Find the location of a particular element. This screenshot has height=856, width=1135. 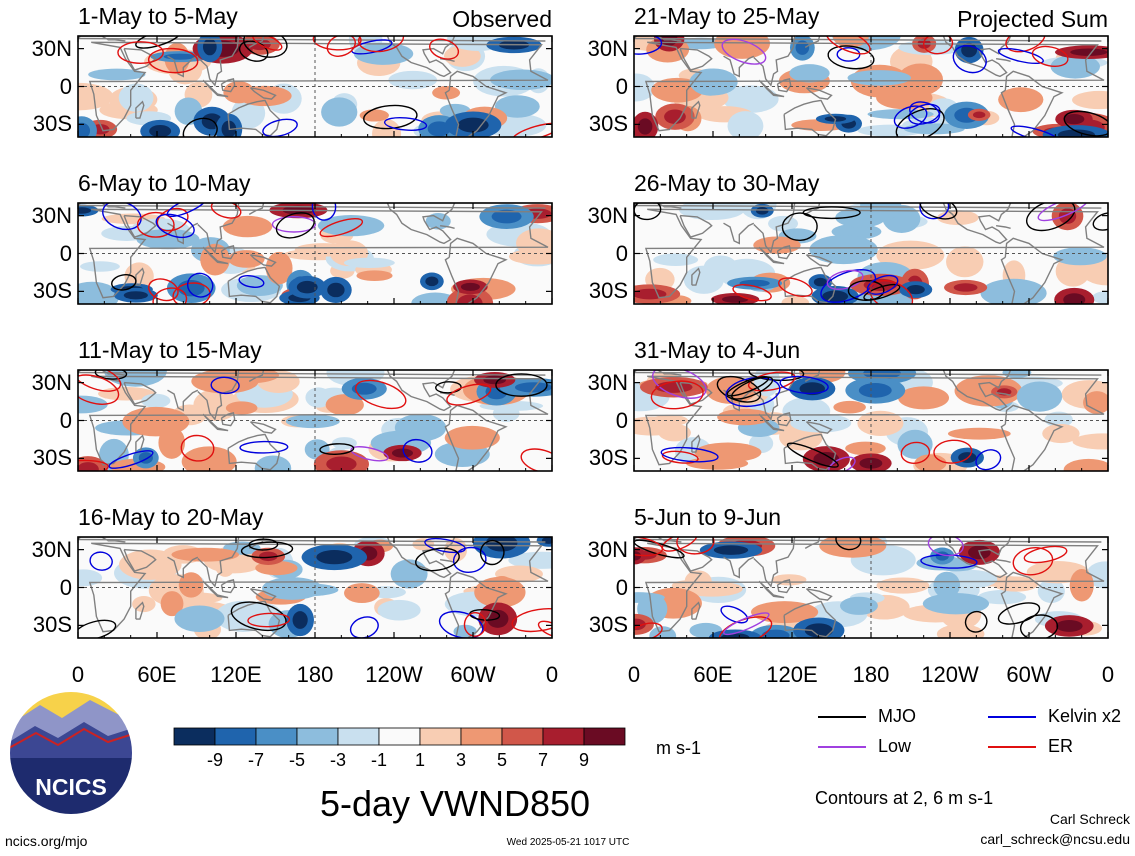

panel-title: 11-May to 15-May is located at coordinates (170, 350).